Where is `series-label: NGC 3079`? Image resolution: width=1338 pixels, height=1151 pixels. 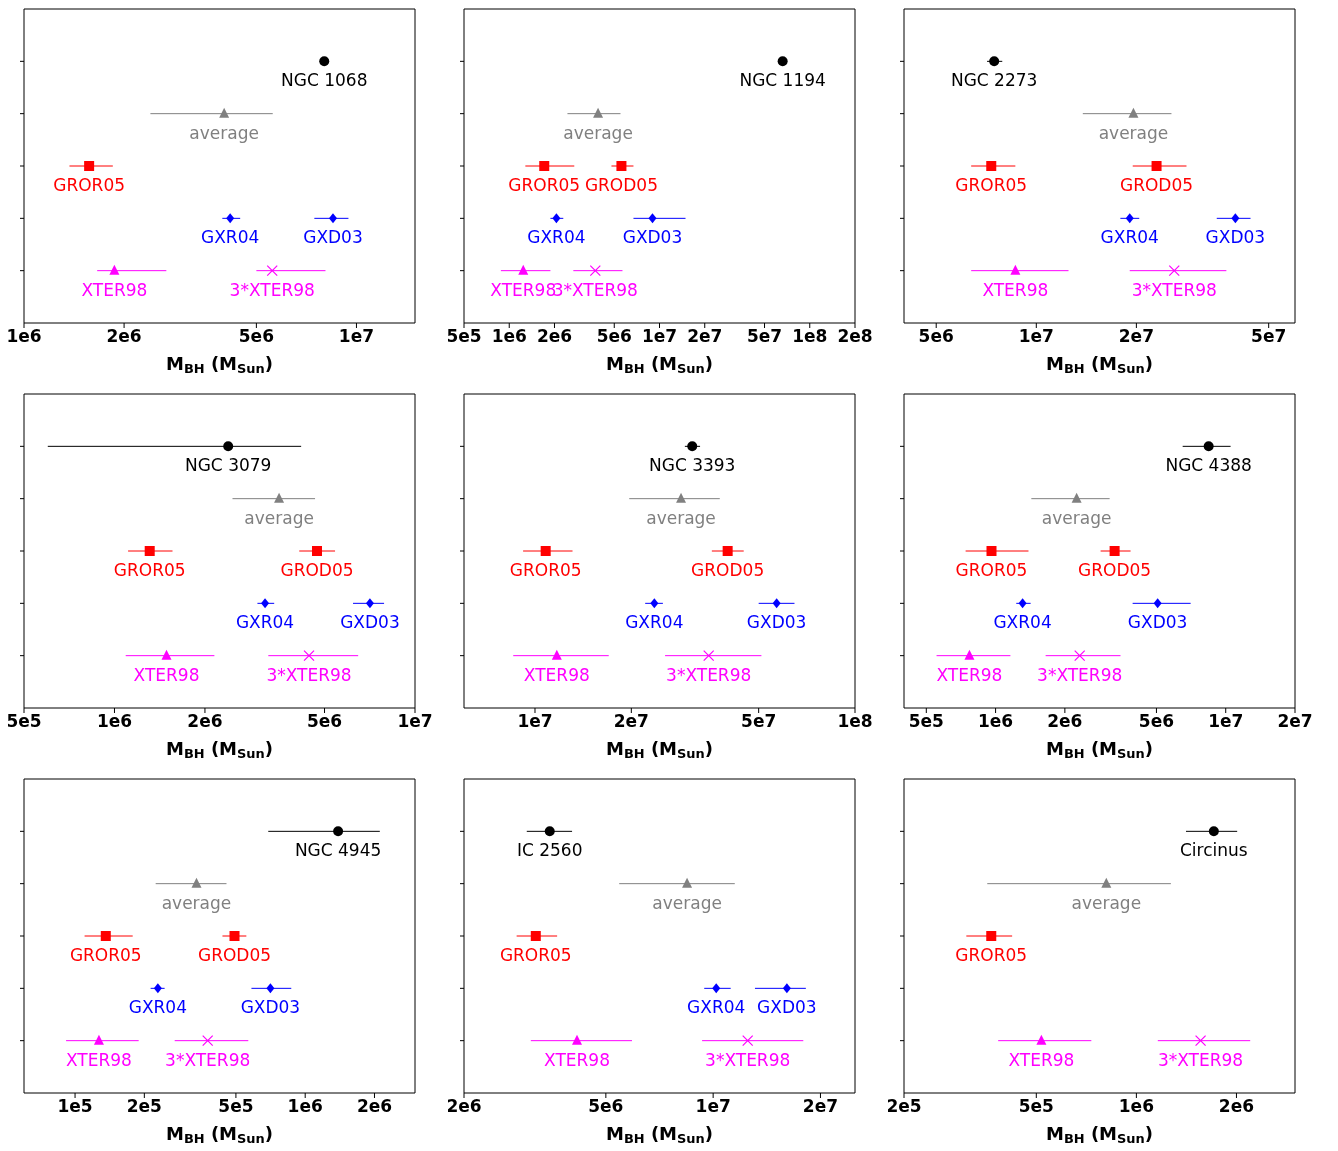 series-label: NGC 3079 is located at coordinates (228, 465).